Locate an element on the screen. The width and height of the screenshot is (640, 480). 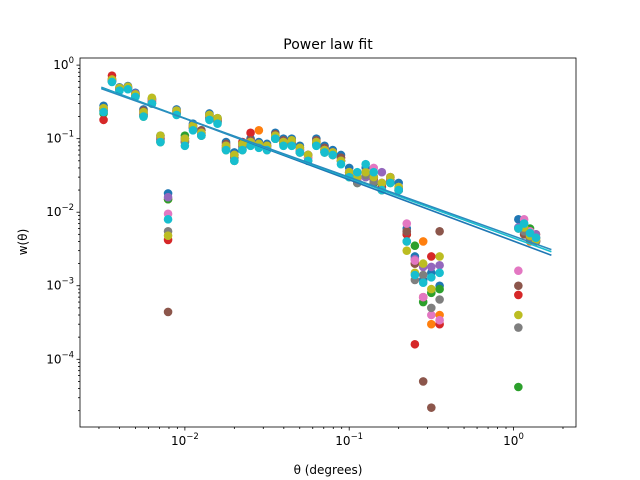
chart-title: Power law fit is located at coordinates (328, 45).